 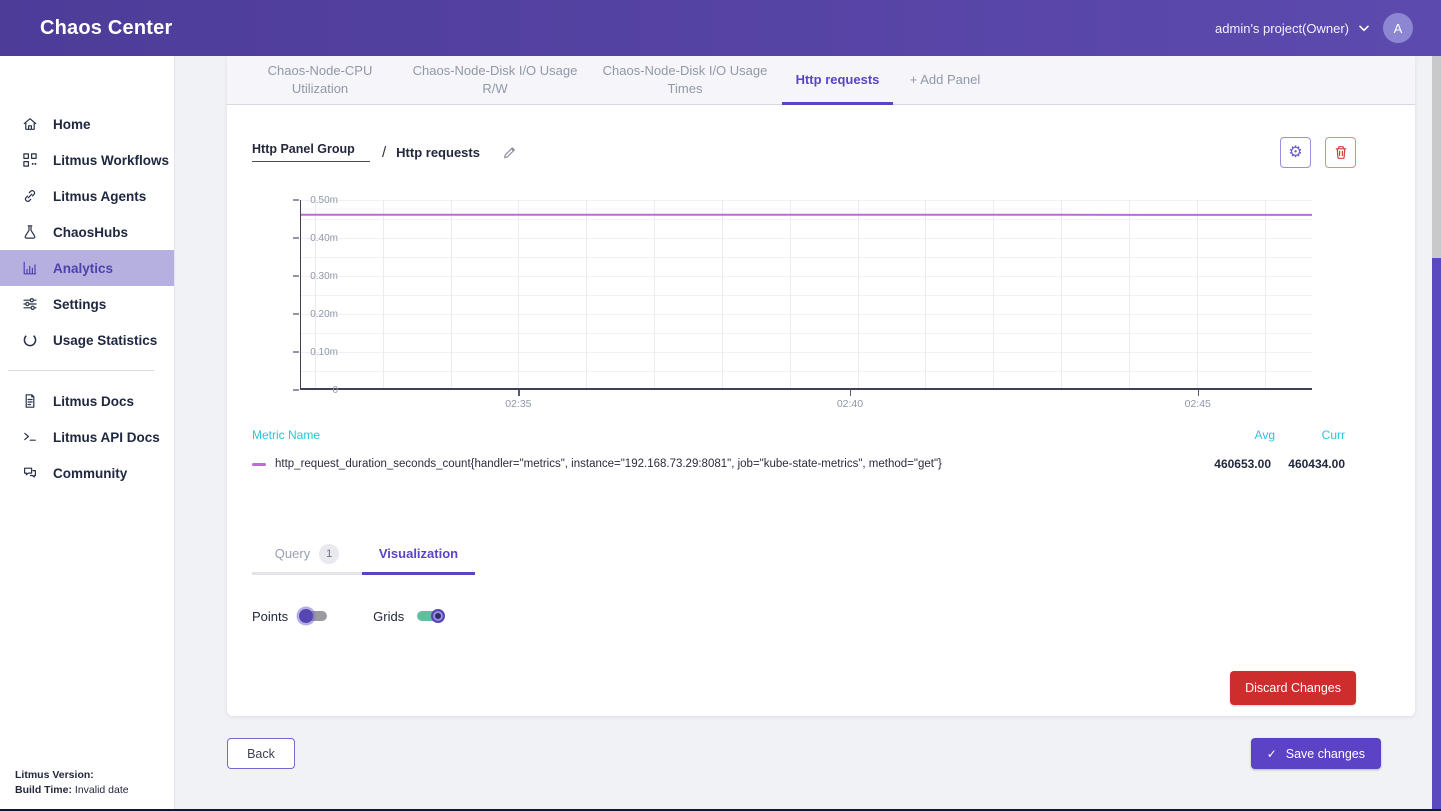 What do you see at coordinates (509, 152) in the screenshot?
I see `edit-pencil-icon` at bounding box center [509, 152].